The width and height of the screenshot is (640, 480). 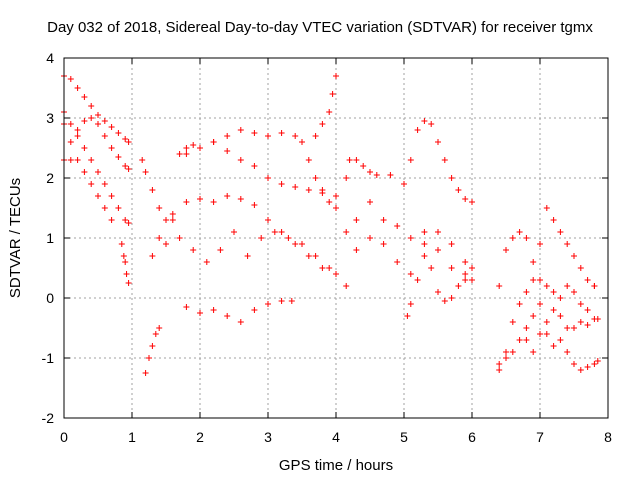 I want to click on series-track-f, so click(x=239, y=175).